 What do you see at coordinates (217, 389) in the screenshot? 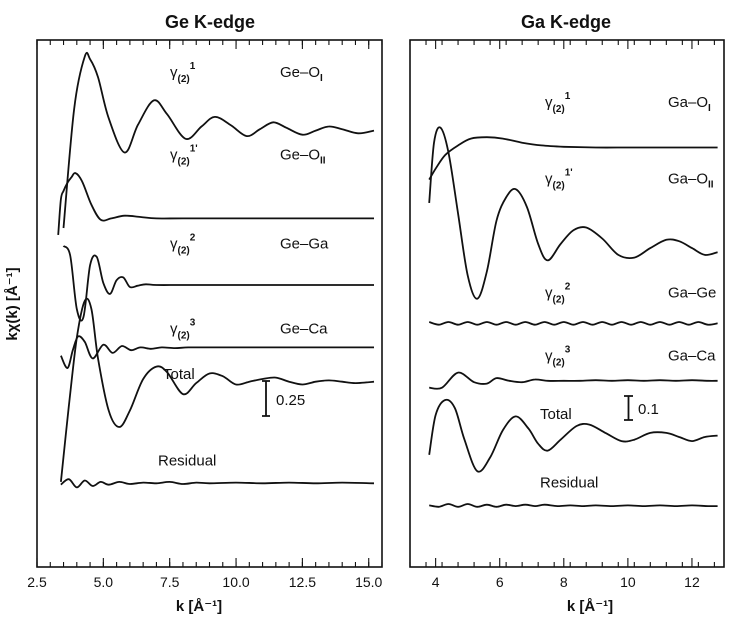
I see `ge-curve-total` at bounding box center [217, 389].